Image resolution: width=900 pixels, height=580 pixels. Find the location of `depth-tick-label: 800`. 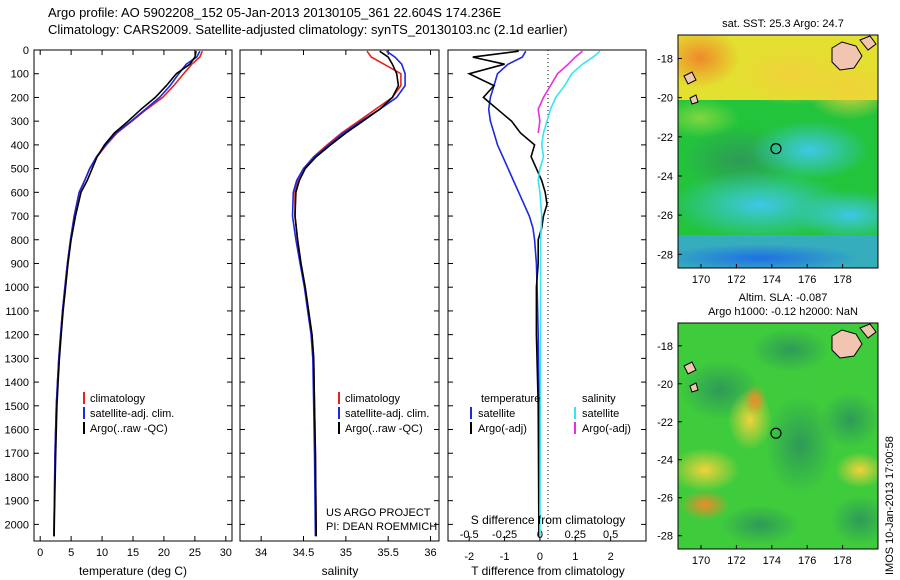

depth-tick-label: 800 is located at coordinates (20, 241).